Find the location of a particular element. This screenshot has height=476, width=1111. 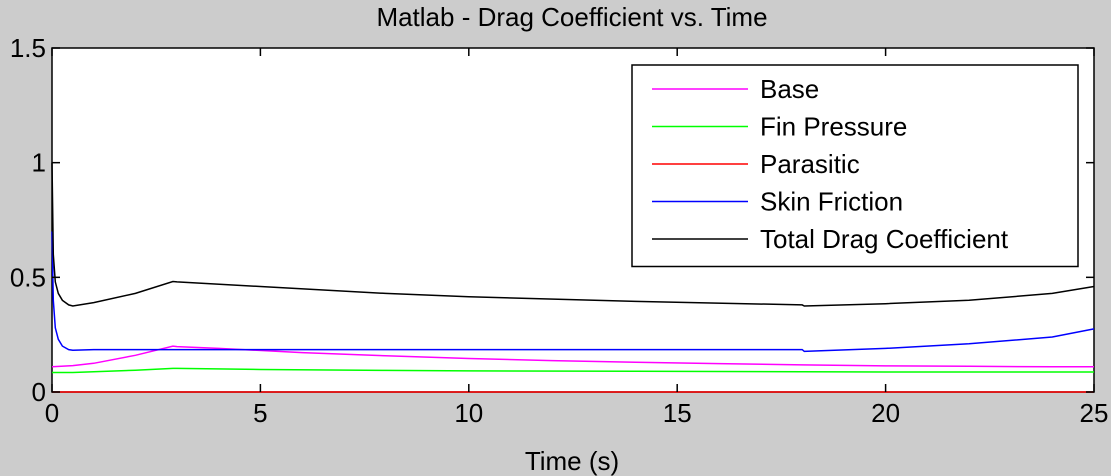

legend-entry: Total Drag Coefficient is located at coordinates (884, 239).